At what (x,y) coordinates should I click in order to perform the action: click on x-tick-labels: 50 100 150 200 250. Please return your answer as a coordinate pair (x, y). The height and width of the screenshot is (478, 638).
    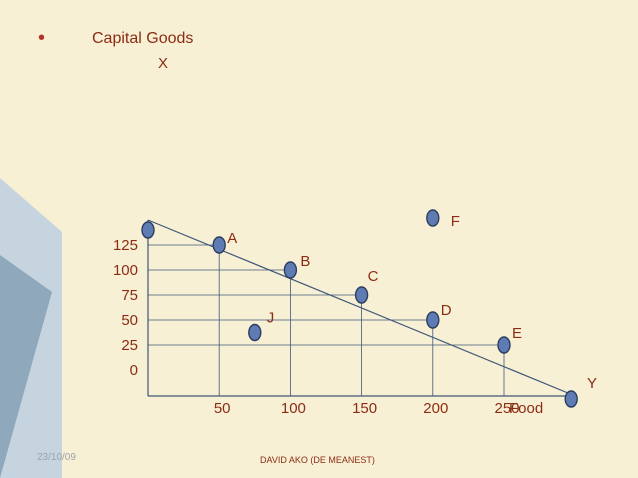
    Looking at the image, I should click on (367, 408).